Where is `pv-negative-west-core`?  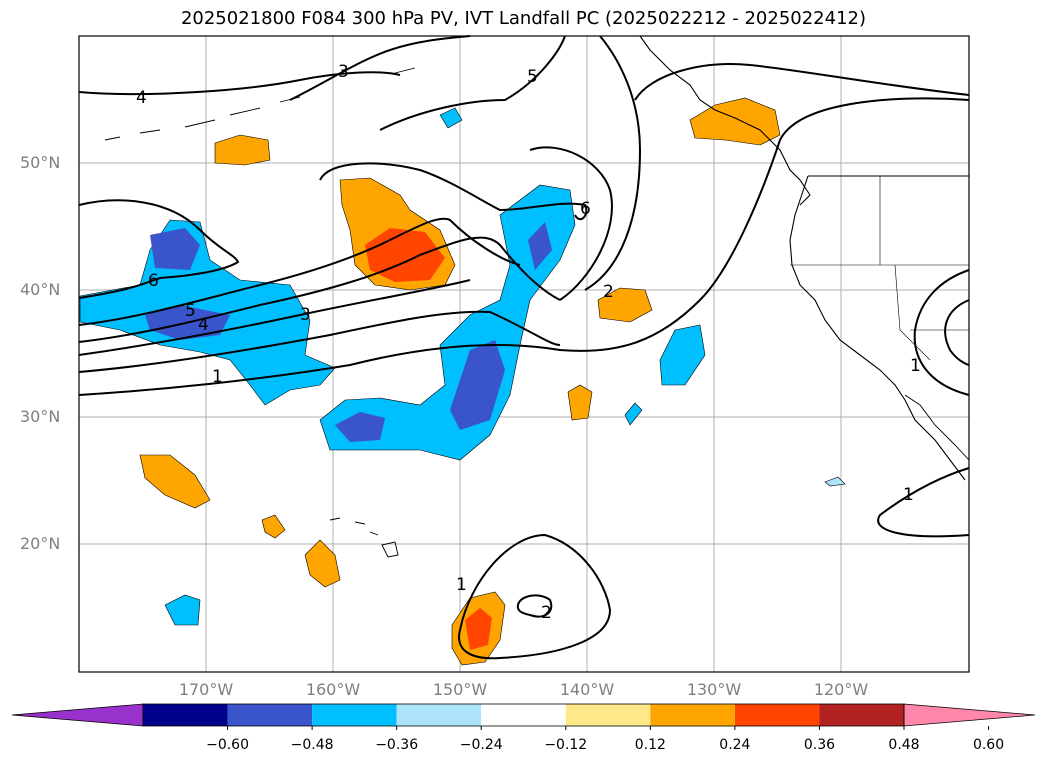 pv-negative-west-core is located at coordinates (187, 284).